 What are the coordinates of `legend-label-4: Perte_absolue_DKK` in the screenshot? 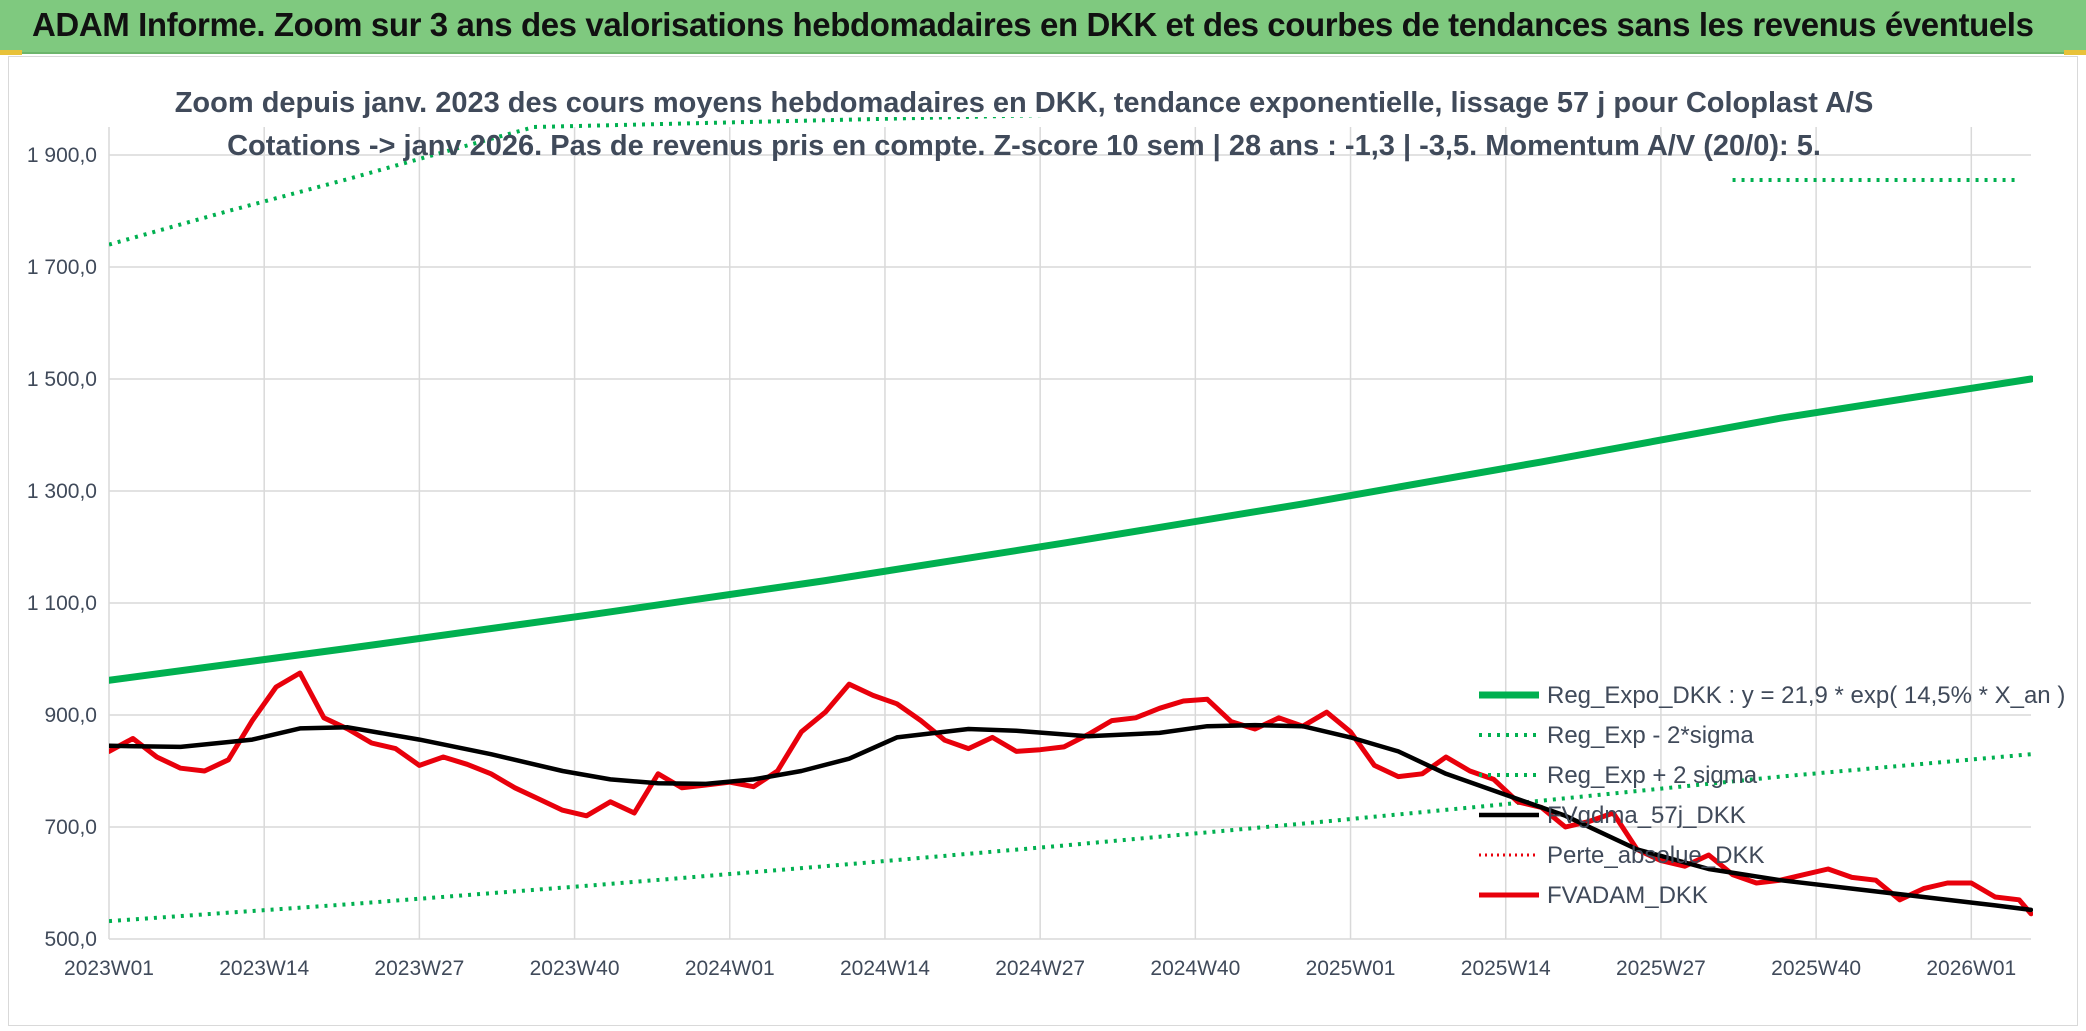 It's located at (1655, 855).